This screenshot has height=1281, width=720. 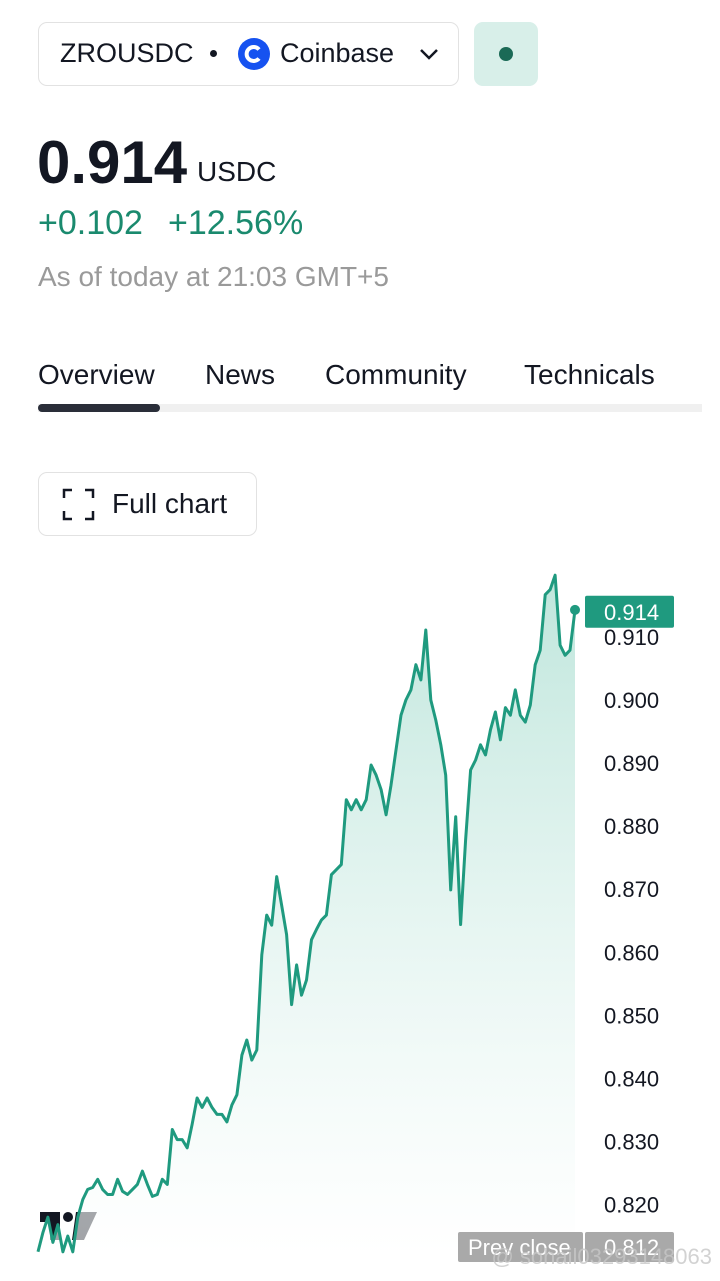 What do you see at coordinates (127, 53) in the screenshot?
I see `symbol: ZROUSDC` at bounding box center [127, 53].